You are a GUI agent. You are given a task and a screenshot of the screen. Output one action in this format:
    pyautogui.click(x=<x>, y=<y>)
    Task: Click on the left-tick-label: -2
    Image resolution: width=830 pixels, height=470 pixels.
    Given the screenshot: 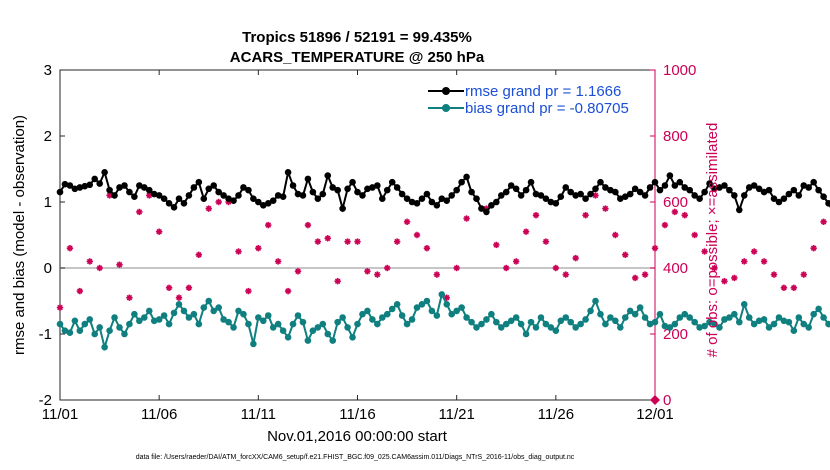 What is the action you would take?
    pyautogui.click(x=45, y=400)
    